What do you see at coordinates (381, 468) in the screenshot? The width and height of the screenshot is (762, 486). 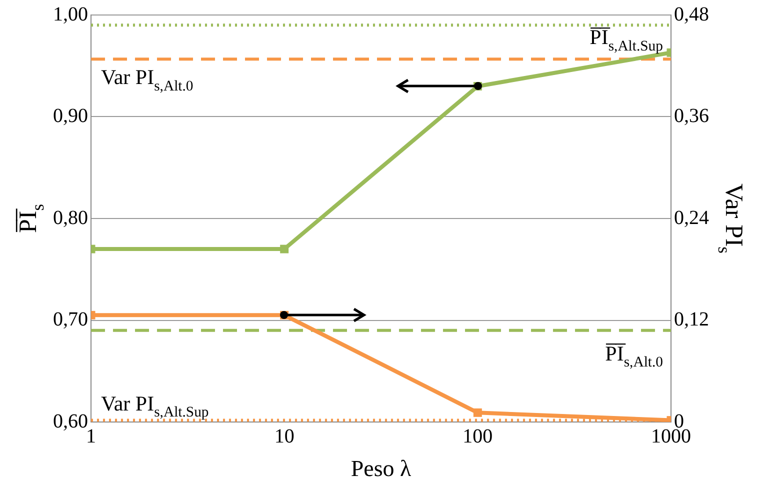 I see `x-axis-title: Peso λ` at bounding box center [381, 468].